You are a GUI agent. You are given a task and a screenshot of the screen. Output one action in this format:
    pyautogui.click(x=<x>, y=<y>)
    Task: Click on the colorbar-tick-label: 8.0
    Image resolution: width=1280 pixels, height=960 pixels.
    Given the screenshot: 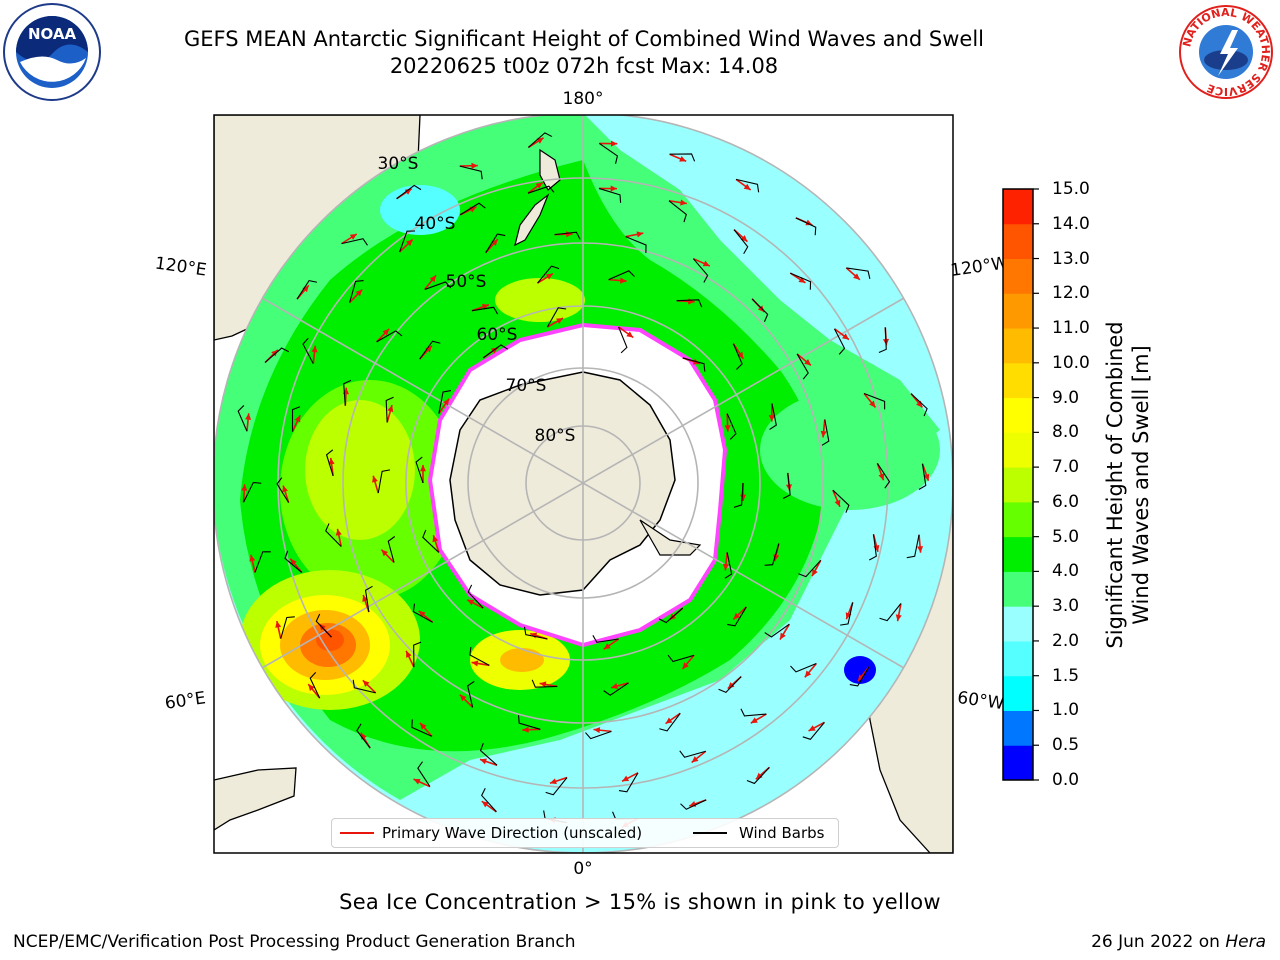 What is the action you would take?
    pyautogui.click(x=1066, y=432)
    